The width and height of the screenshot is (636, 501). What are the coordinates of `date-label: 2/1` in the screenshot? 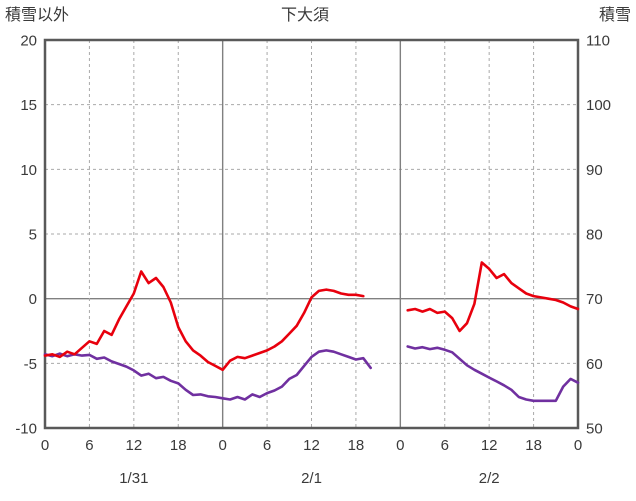 It's located at (311, 478).